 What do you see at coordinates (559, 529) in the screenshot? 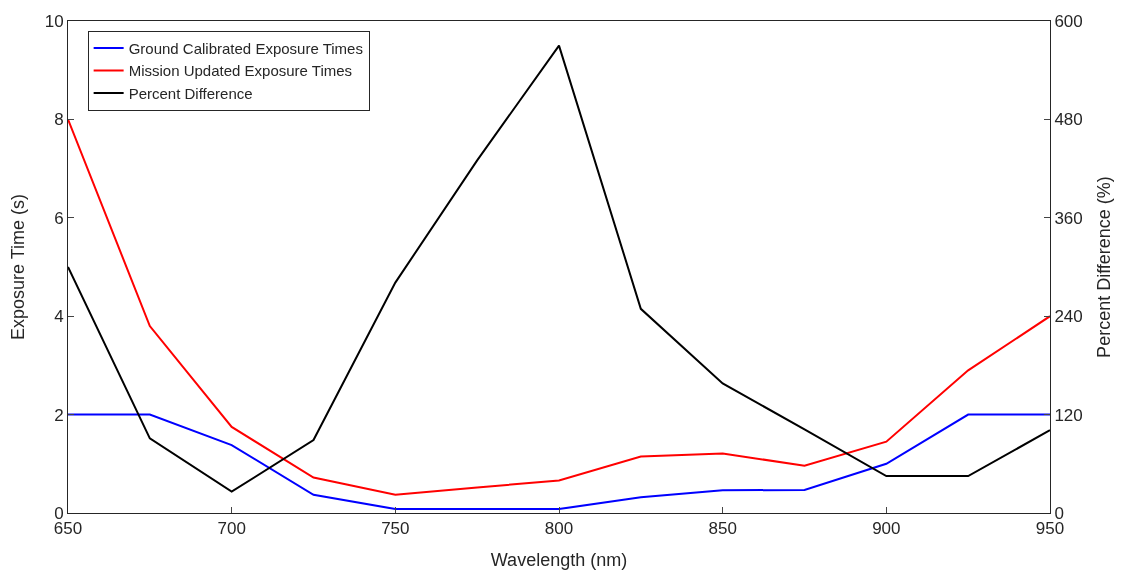
I see `x-tick-label: 800` at bounding box center [559, 529].